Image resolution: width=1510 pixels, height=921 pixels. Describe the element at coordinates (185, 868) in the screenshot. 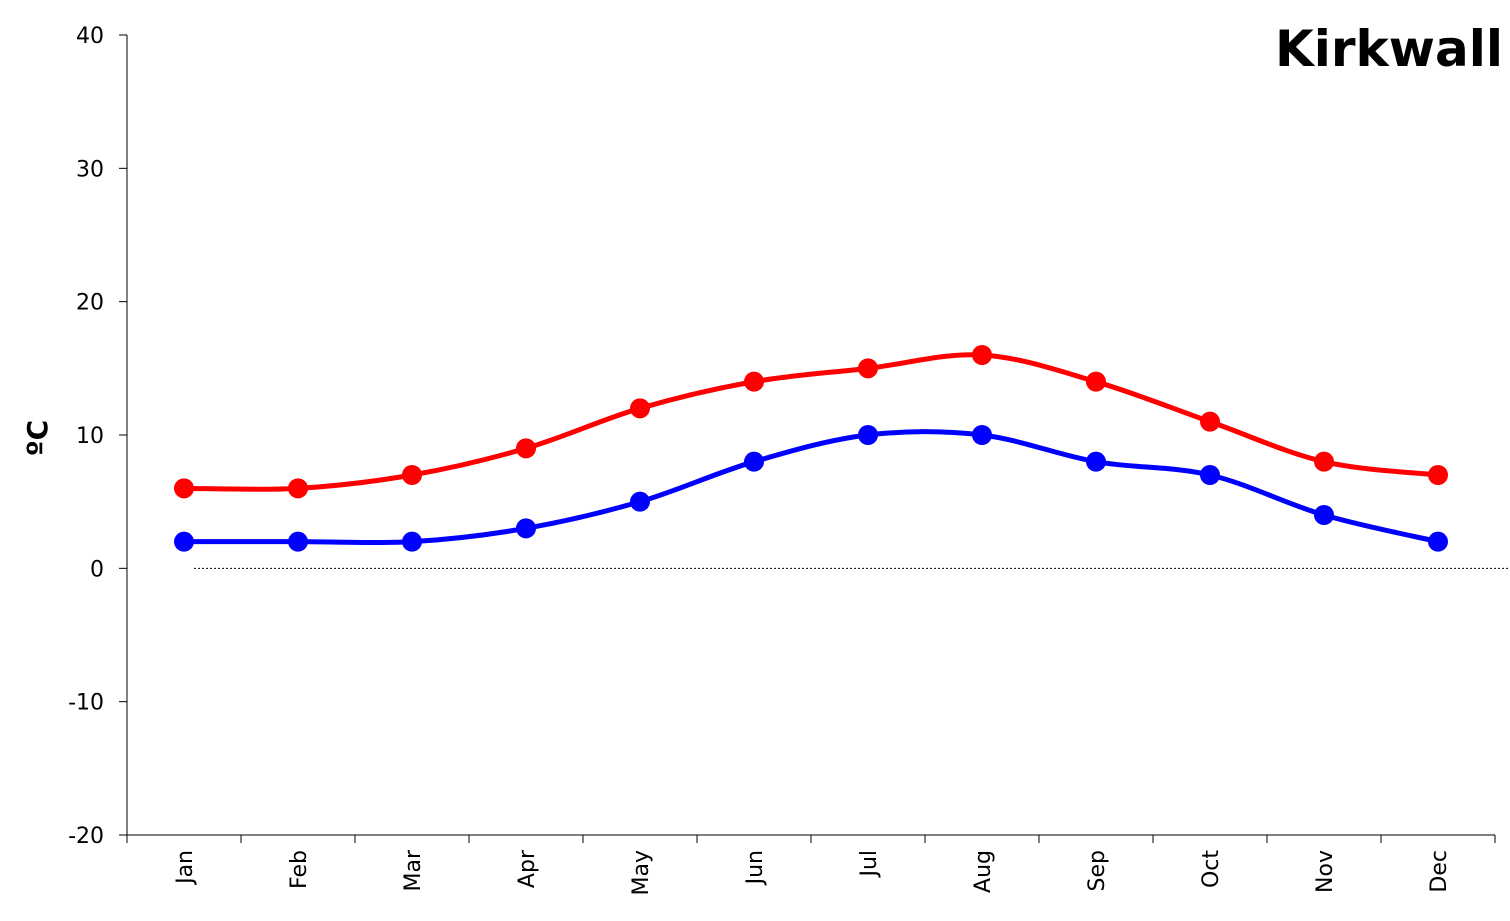

I see `x-tick-label: Jan` at that location.